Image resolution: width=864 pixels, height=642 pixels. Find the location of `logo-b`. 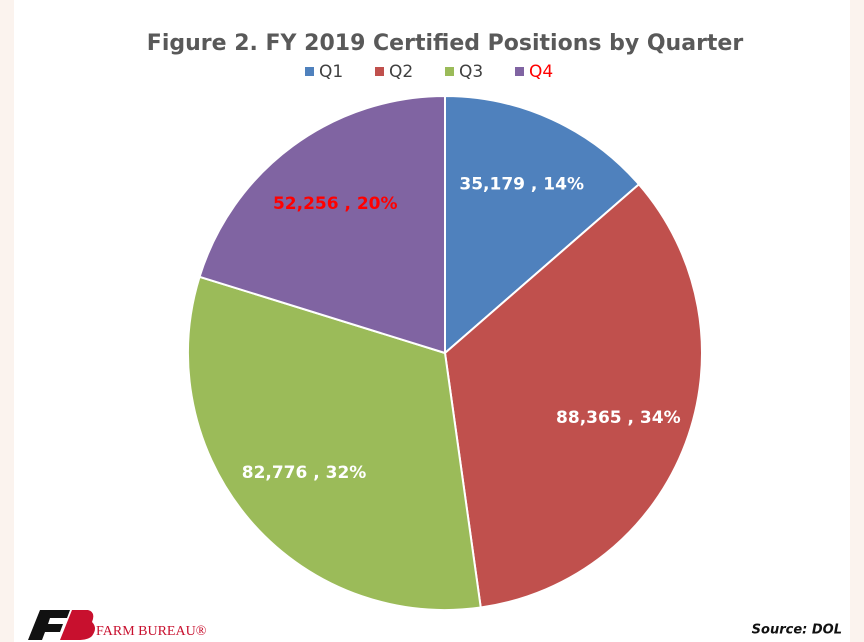

logo-b is located at coordinates (77, 625).